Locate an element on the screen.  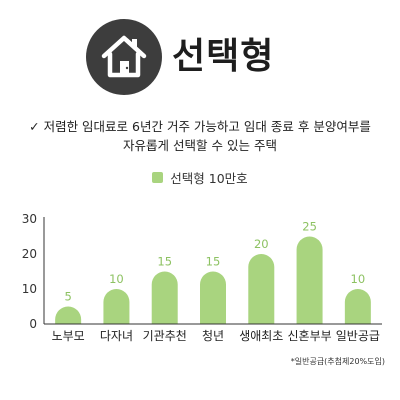
x-tick-label: 신혼부부 is located at coordinates (309, 336).